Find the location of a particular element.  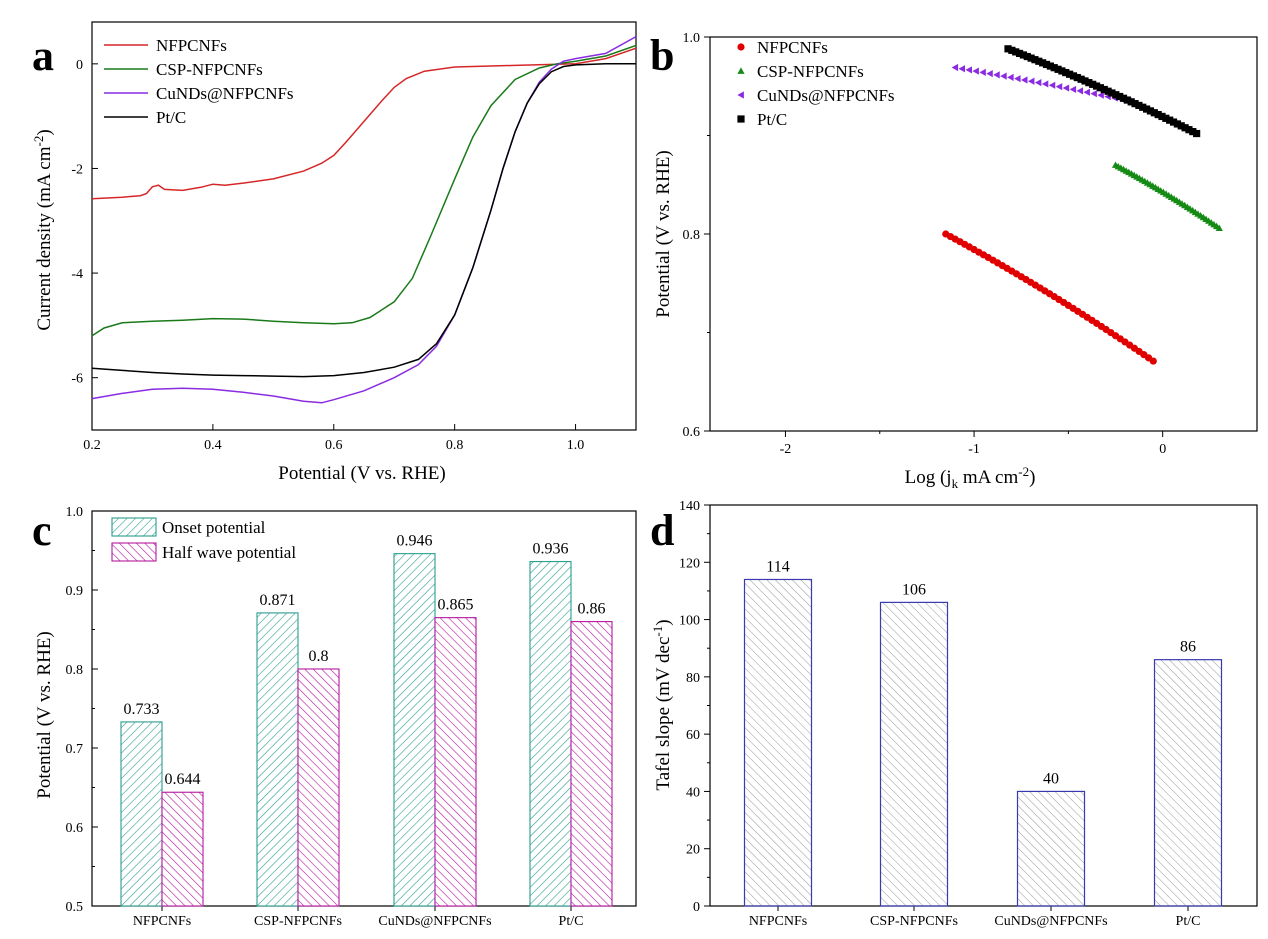

panel-a-ytick-label: -6 is located at coordinates (77, 379).